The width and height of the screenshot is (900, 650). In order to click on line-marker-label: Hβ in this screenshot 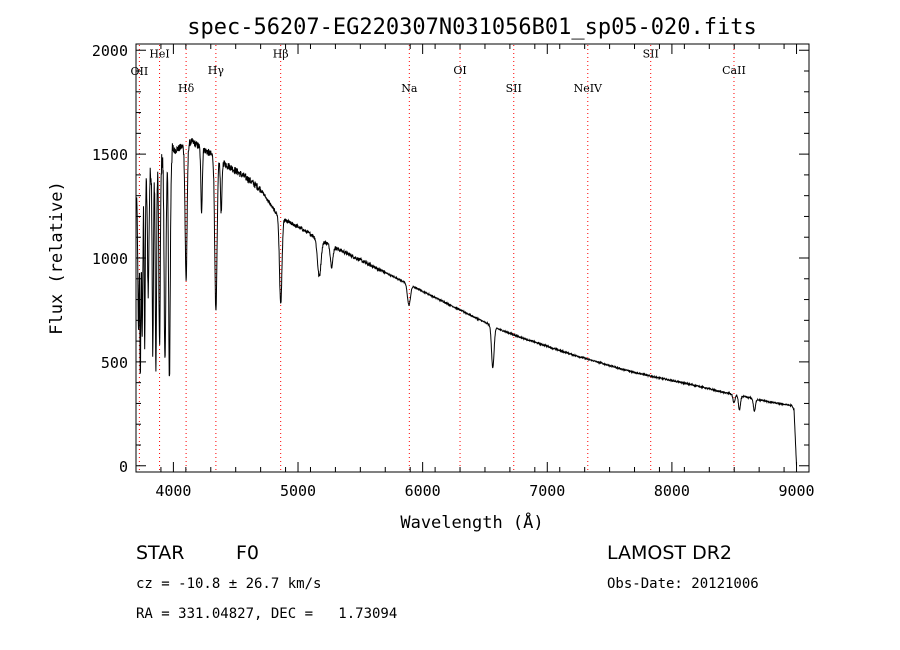, I will do `click(281, 54)`.